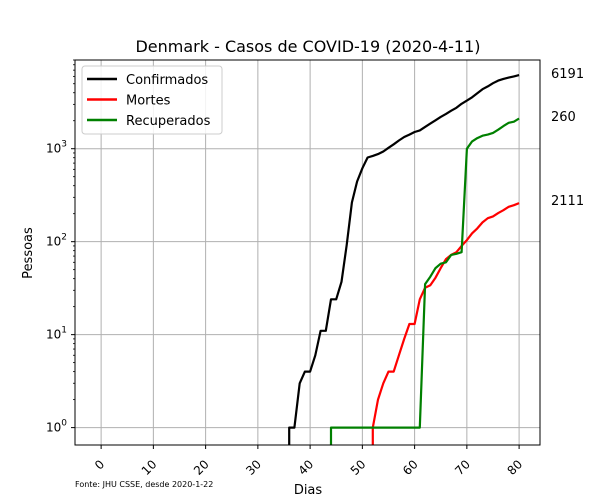 This screenshot has height=500, width=600. I want to click on y-tick-exponent: 0, so click(64, 424).